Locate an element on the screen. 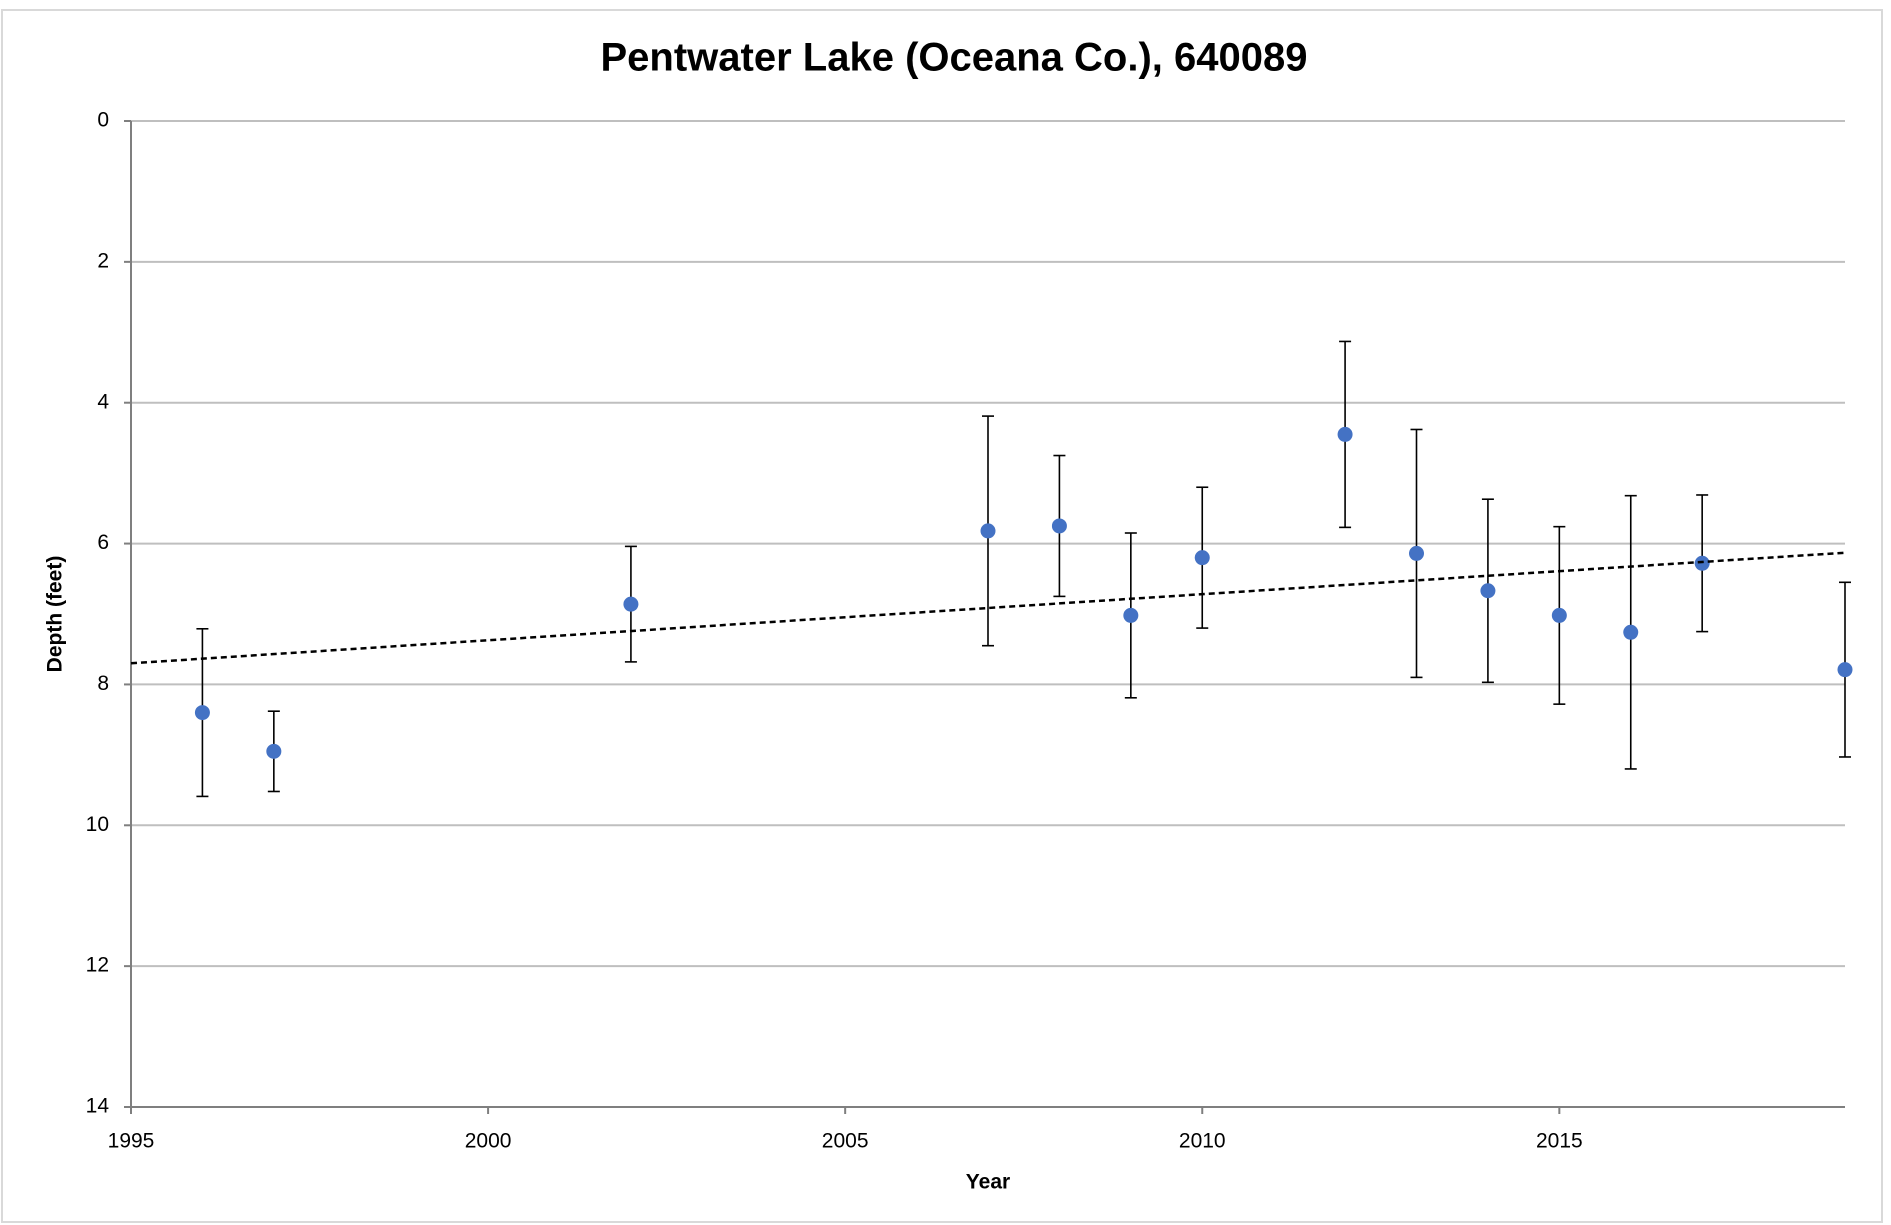 This screenshot has width=1891, height=1225. x-tick-label: 2000 is located at coordinates (488, 1141).